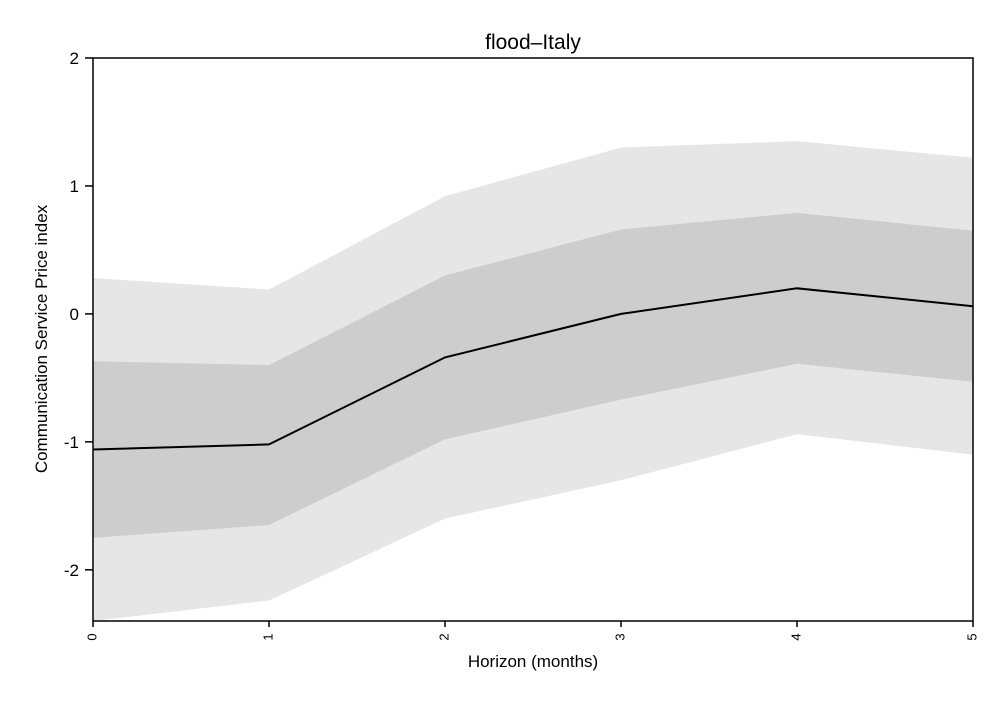  I want to click on chart-title: flood–Italy, so click(533, 42).